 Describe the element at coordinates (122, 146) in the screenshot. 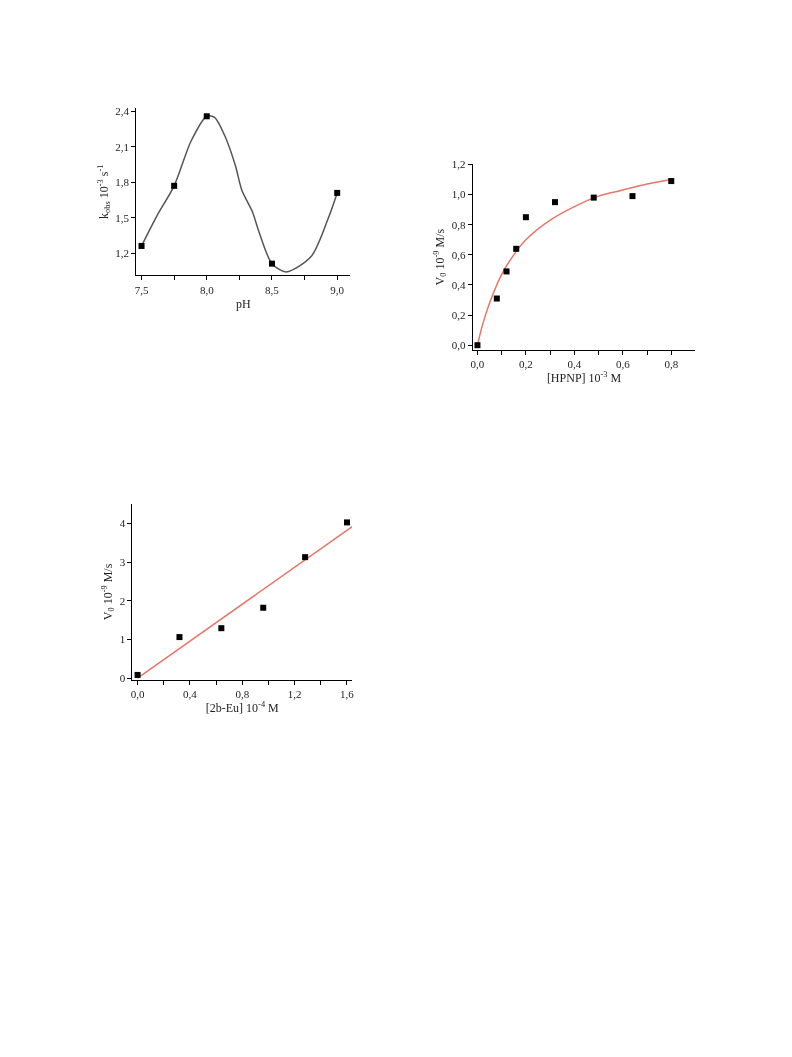

I see `y-tick-label: 2,1` at that location.